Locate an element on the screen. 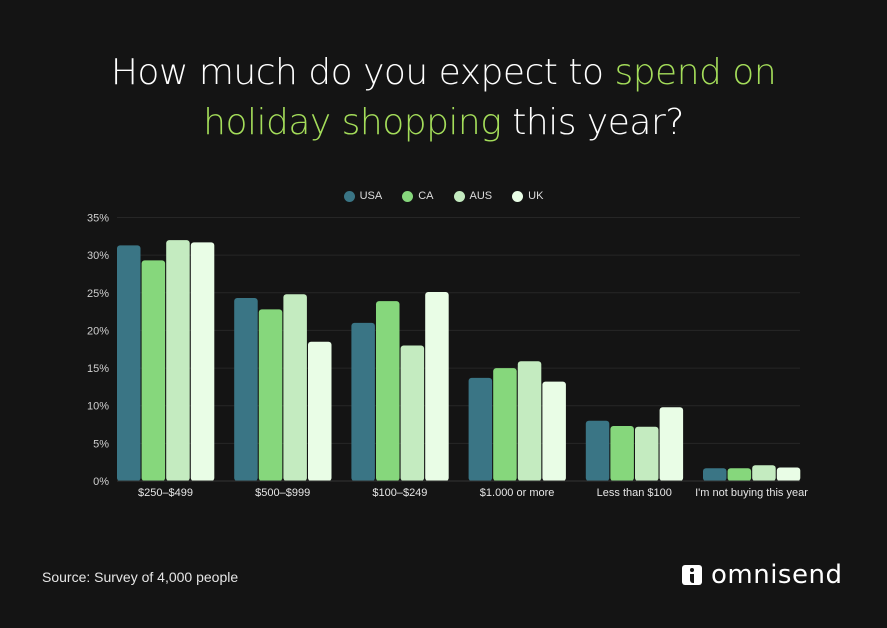  legend-item-ca: CA is located at coordinates (418, 196).